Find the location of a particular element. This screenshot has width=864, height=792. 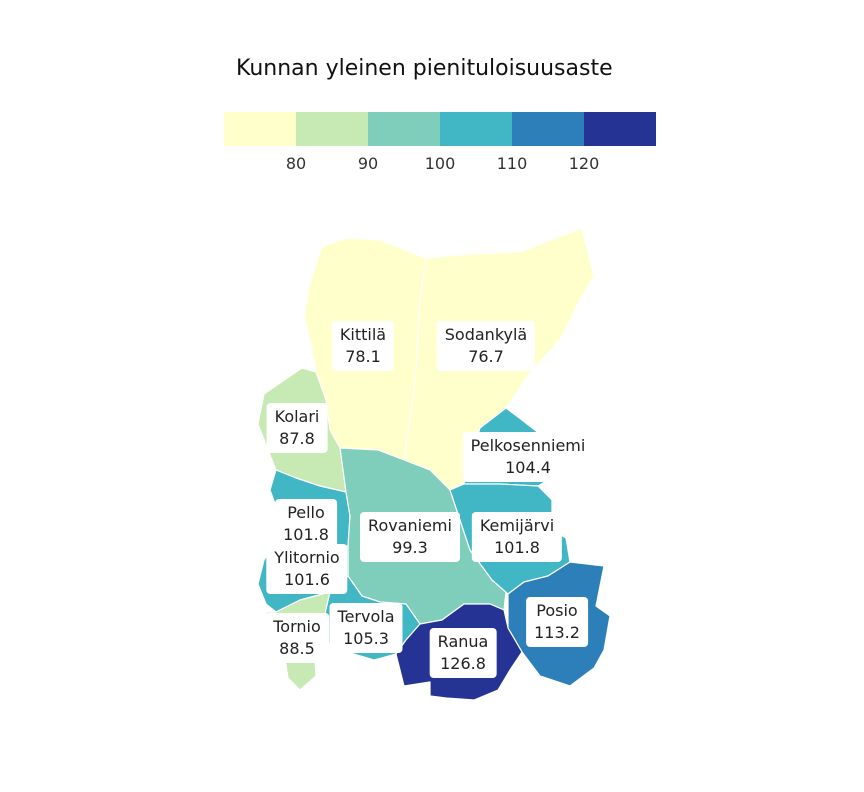

label-kemijarvi: Kemijärvi 101.8 is located at coordinates (517, 537).